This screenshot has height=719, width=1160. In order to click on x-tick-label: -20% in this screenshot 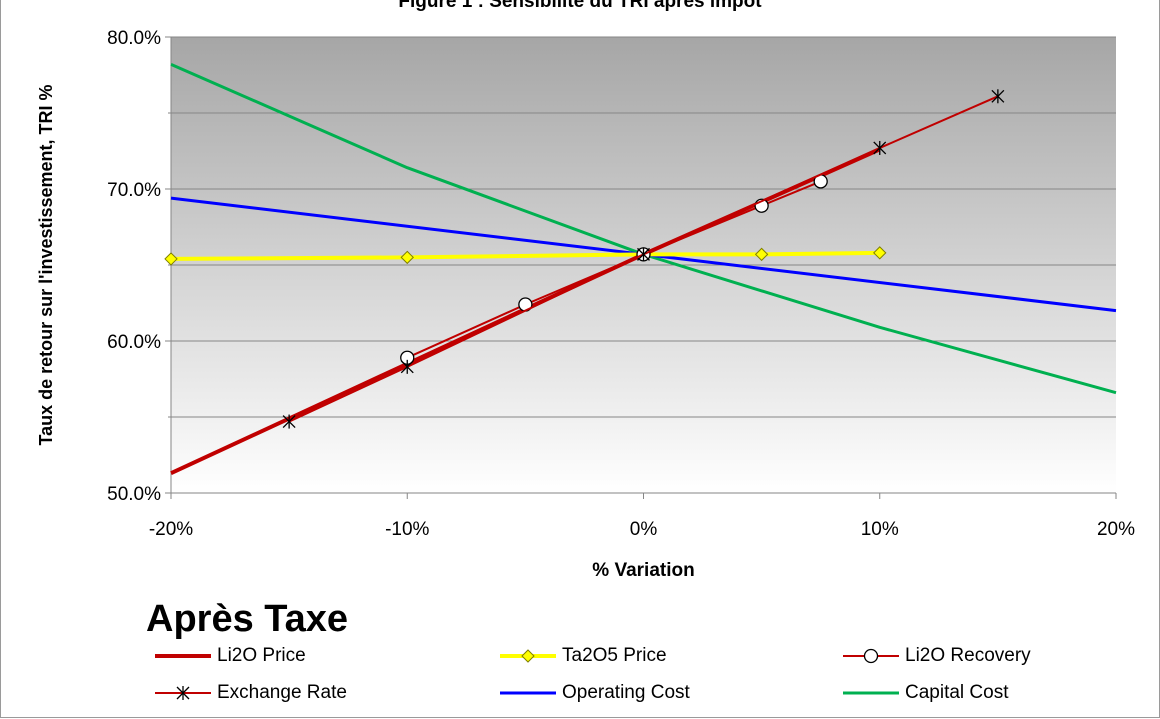, I will do `click(171, 529)`.